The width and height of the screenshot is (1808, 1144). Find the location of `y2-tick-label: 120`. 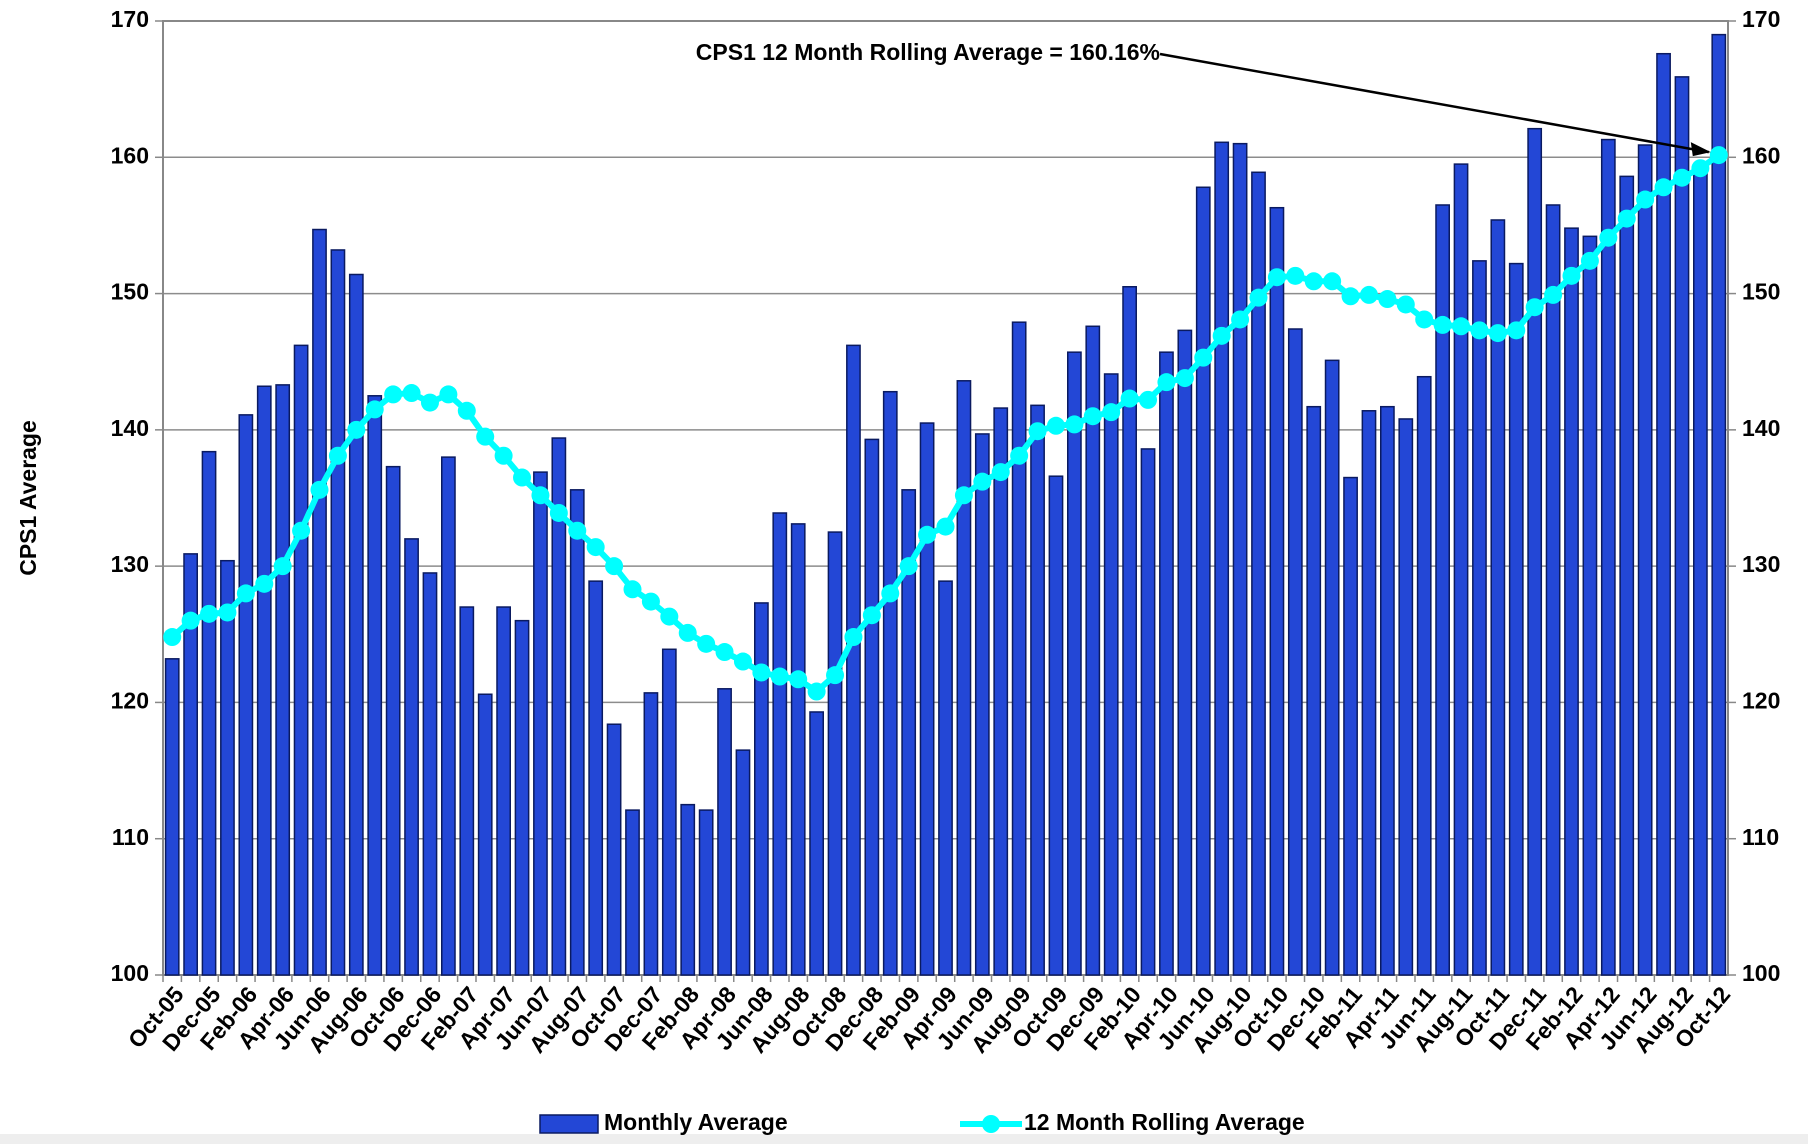

y2-tick-label: 120 is located at coordinates (1761, 701).